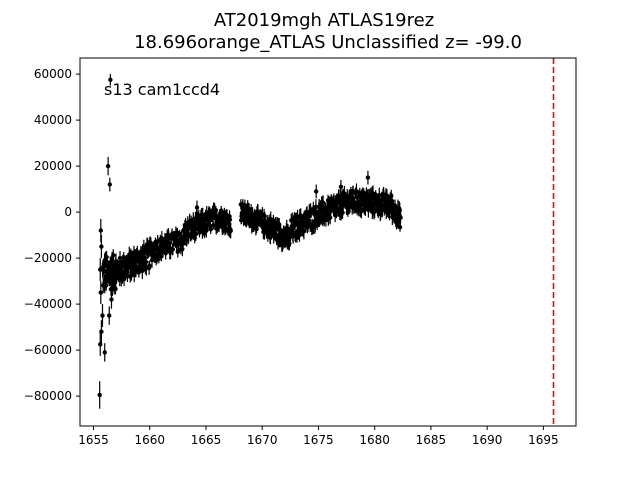  What do you see at coordinates (149, 440) in the screenshot?
I see `x-tick-label: 1660` at bounding box center [149, 440].